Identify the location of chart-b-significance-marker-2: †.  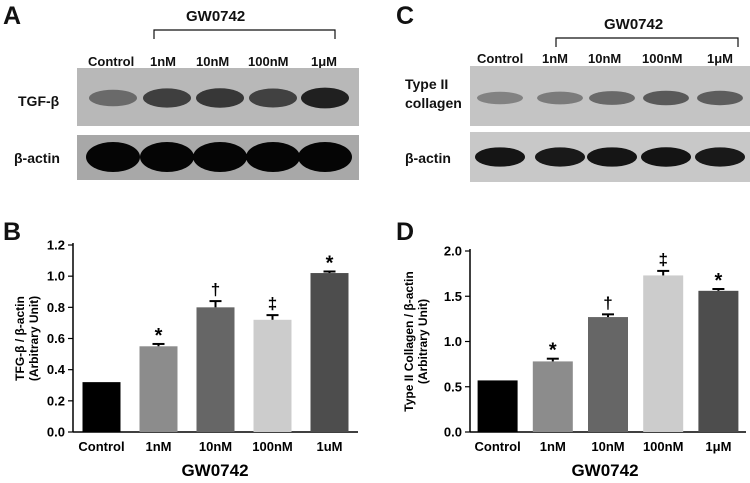
(215, 289).